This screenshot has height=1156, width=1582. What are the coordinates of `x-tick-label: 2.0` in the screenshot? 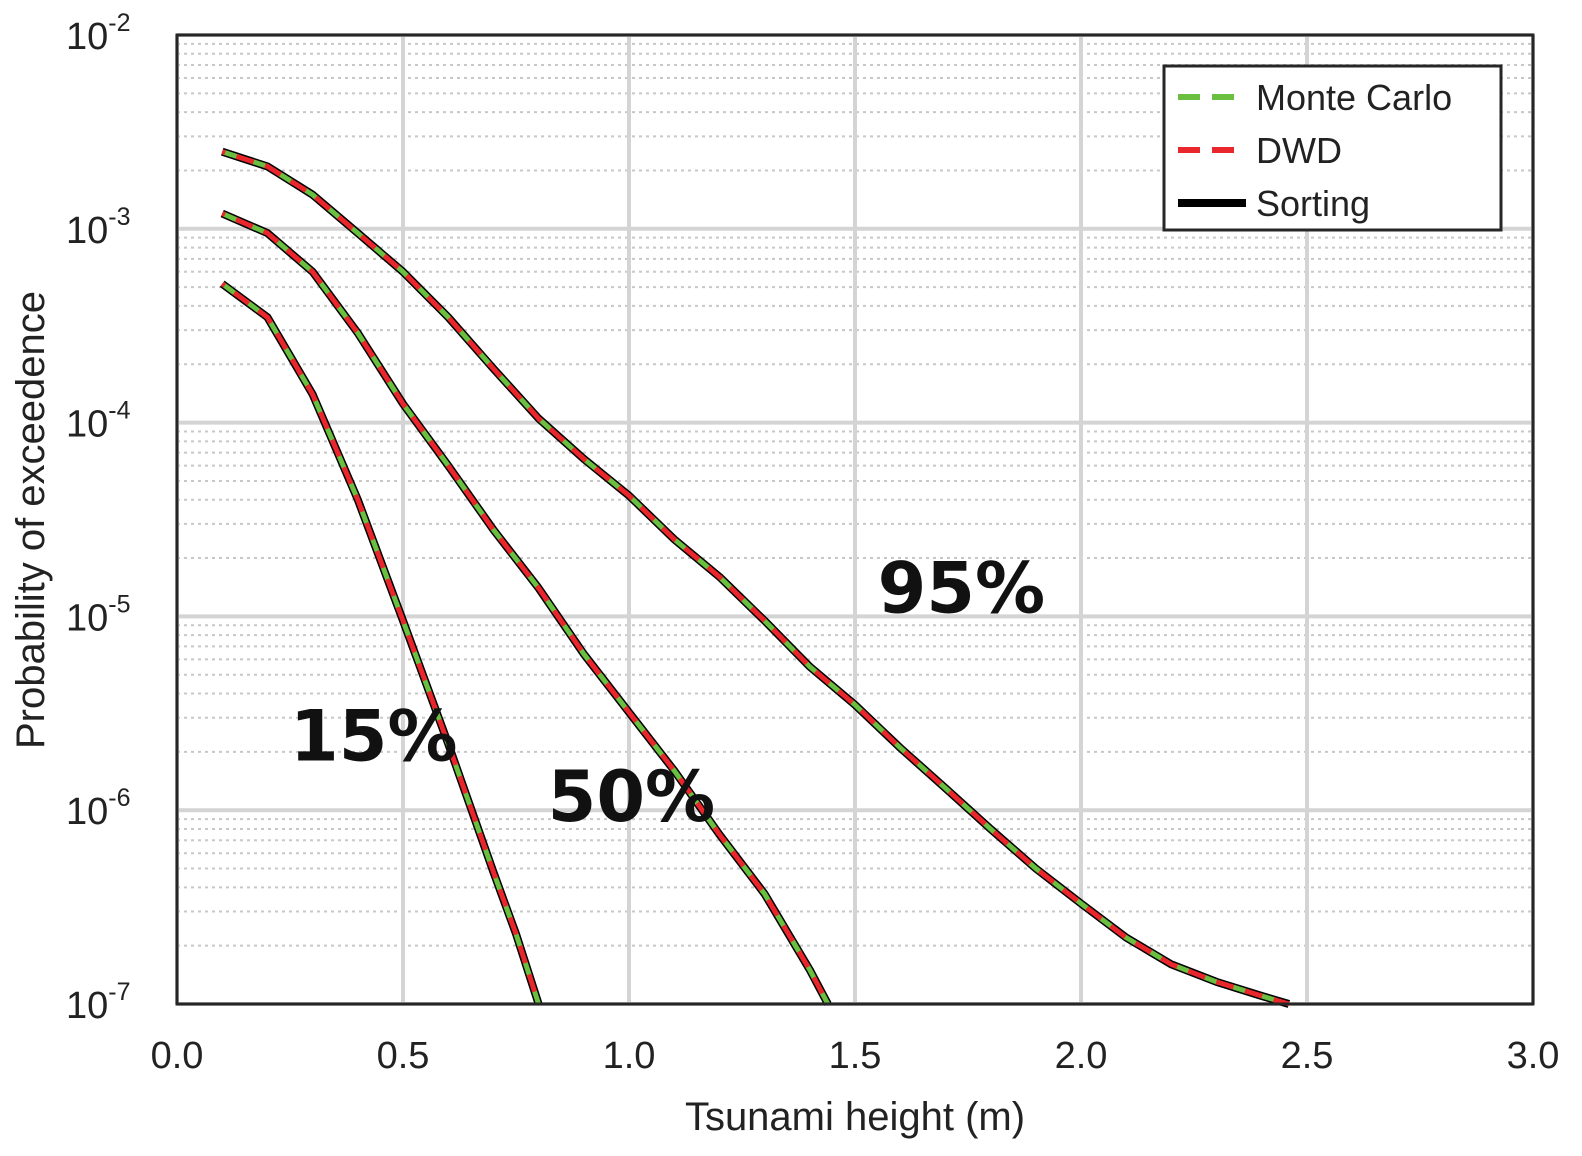 It's located at (1081, 1056).